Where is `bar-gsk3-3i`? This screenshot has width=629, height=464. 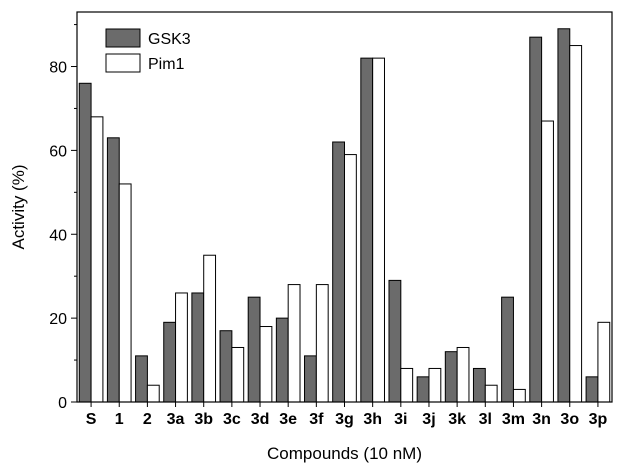 bar-gsk3-3i is located at coordinates (395, 341).